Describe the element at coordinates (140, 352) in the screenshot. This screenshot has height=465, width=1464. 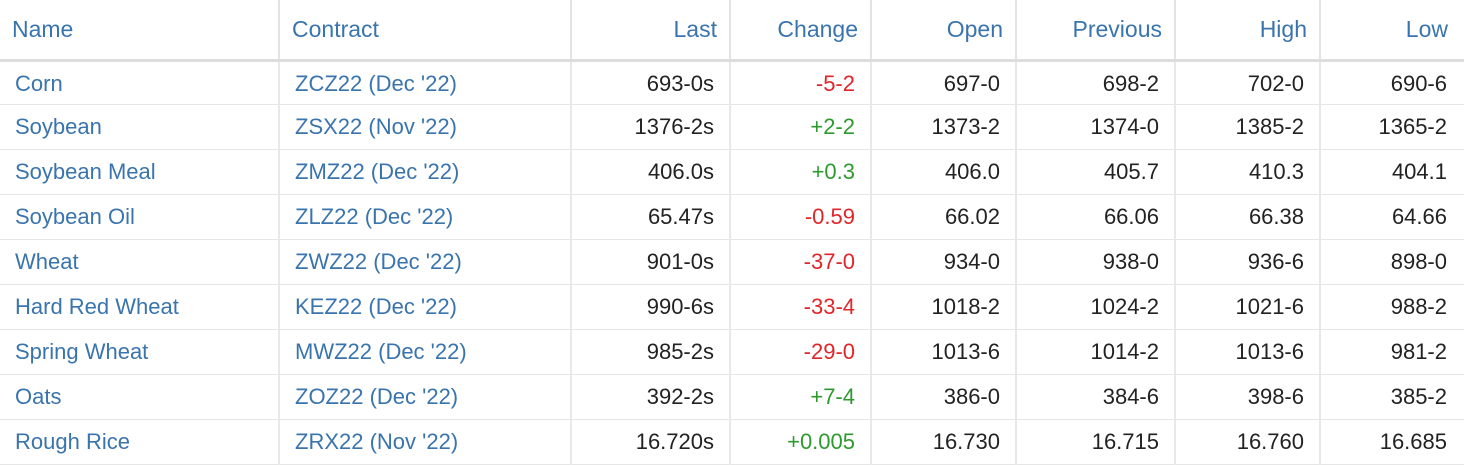
I see `commodity-name-link: Spring Wheat` at that location.